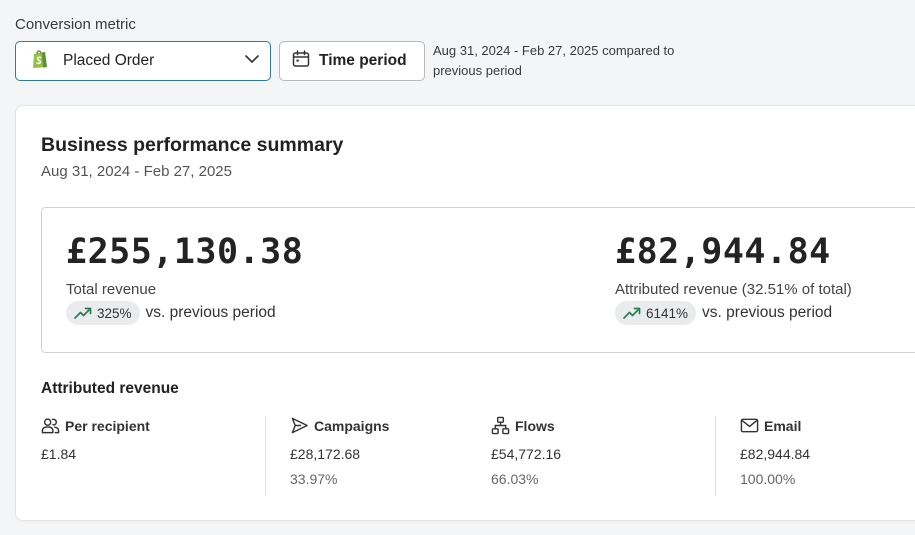  I want to click on time-period-button: Time period, so click(352, 61).